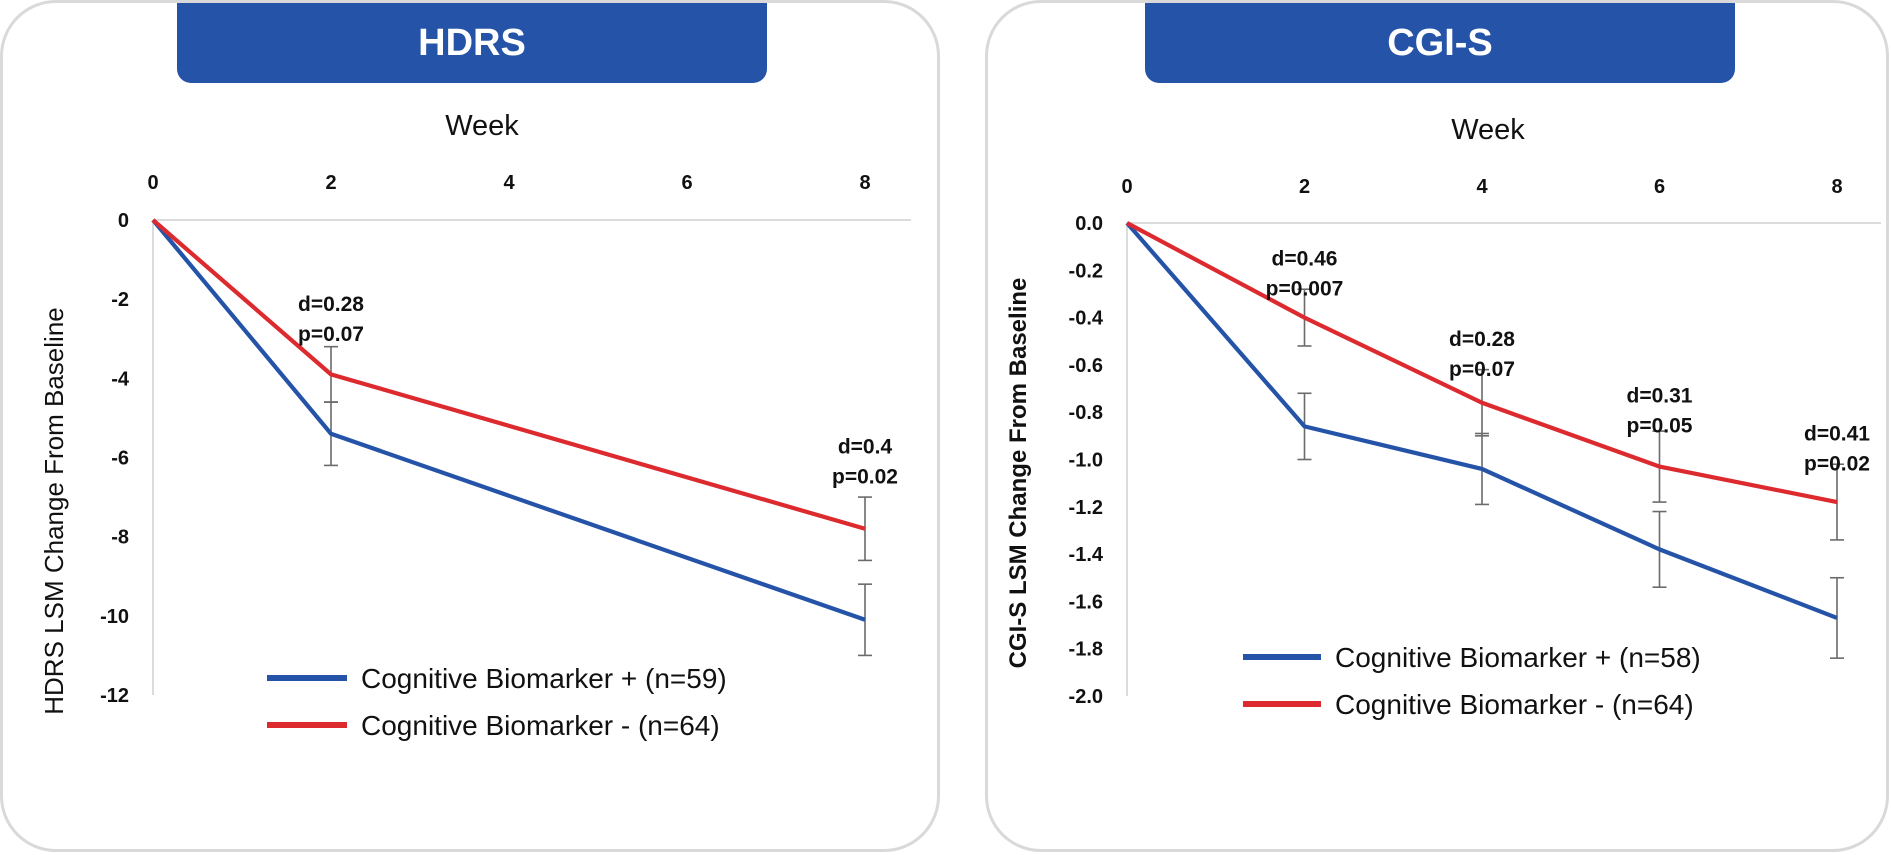 The height and width of the screenshot is (855, 1891). Describe the element at coordinates (1086, 650) in the screenshot. I see `cgis-y-tick-label: -1.8` at that location.